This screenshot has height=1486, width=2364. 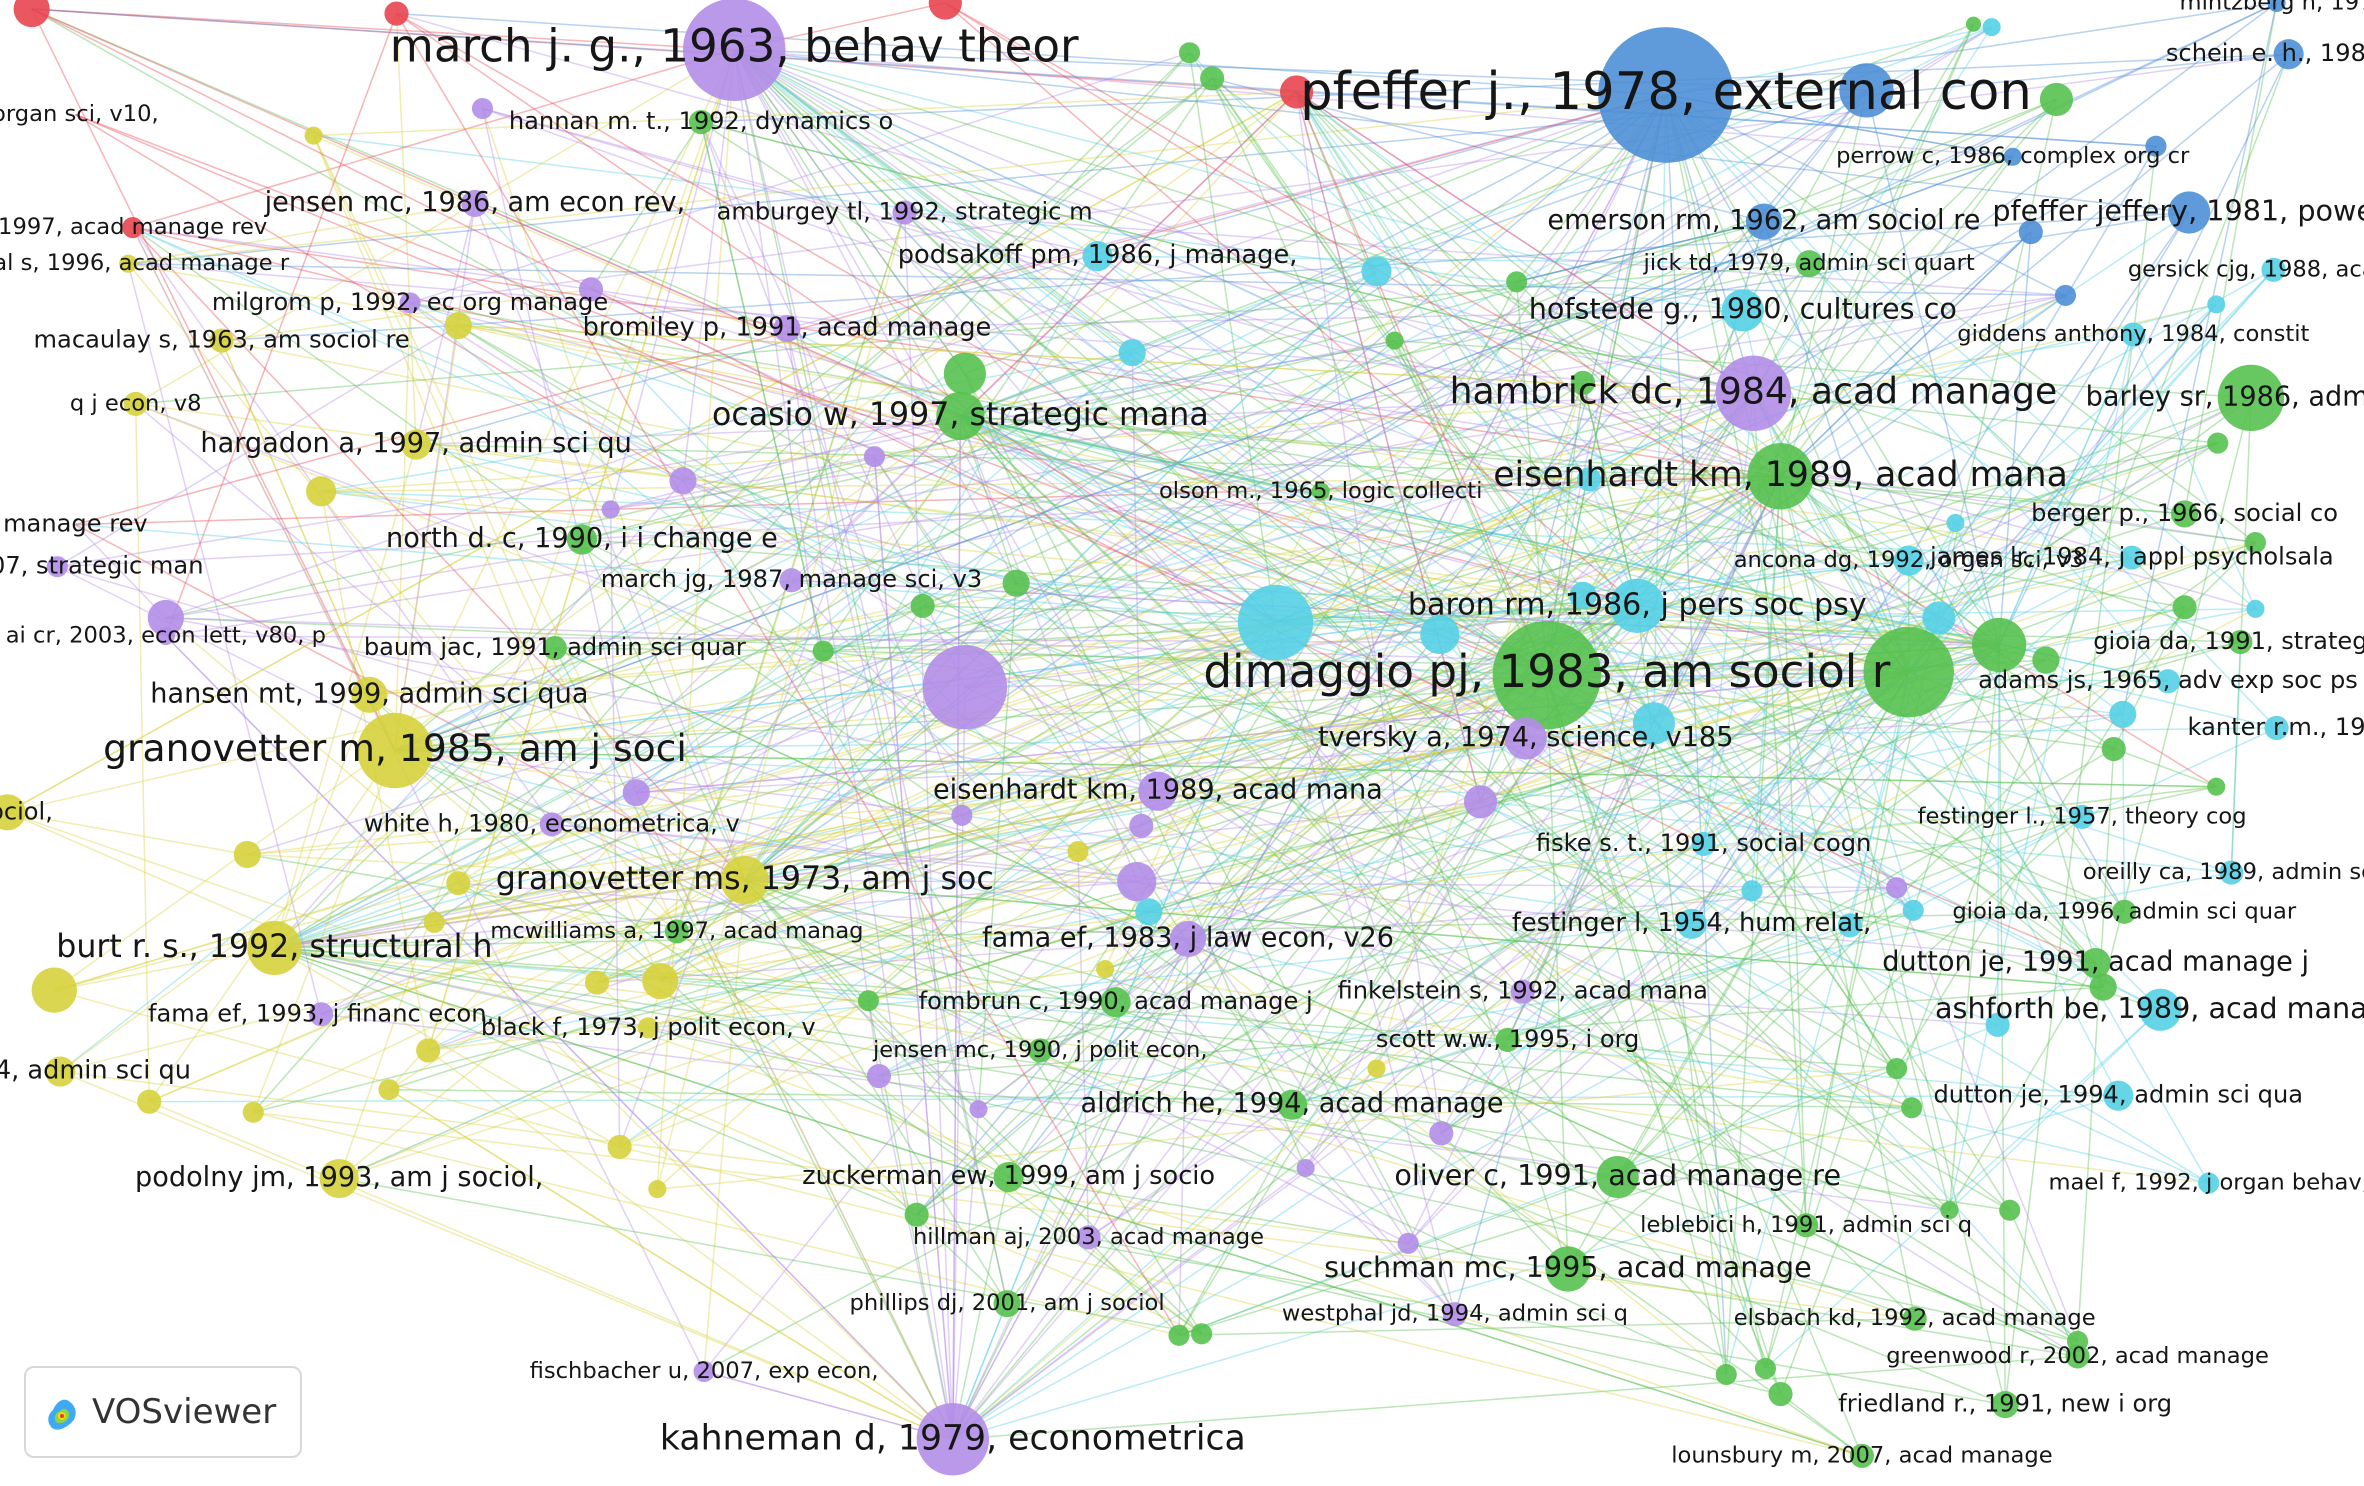 What do you see at coordinates (2013, 156) in the screenshot?
I see `node-label: perrow c, 1986, complex org cr` at bounding box center [2013, 156].